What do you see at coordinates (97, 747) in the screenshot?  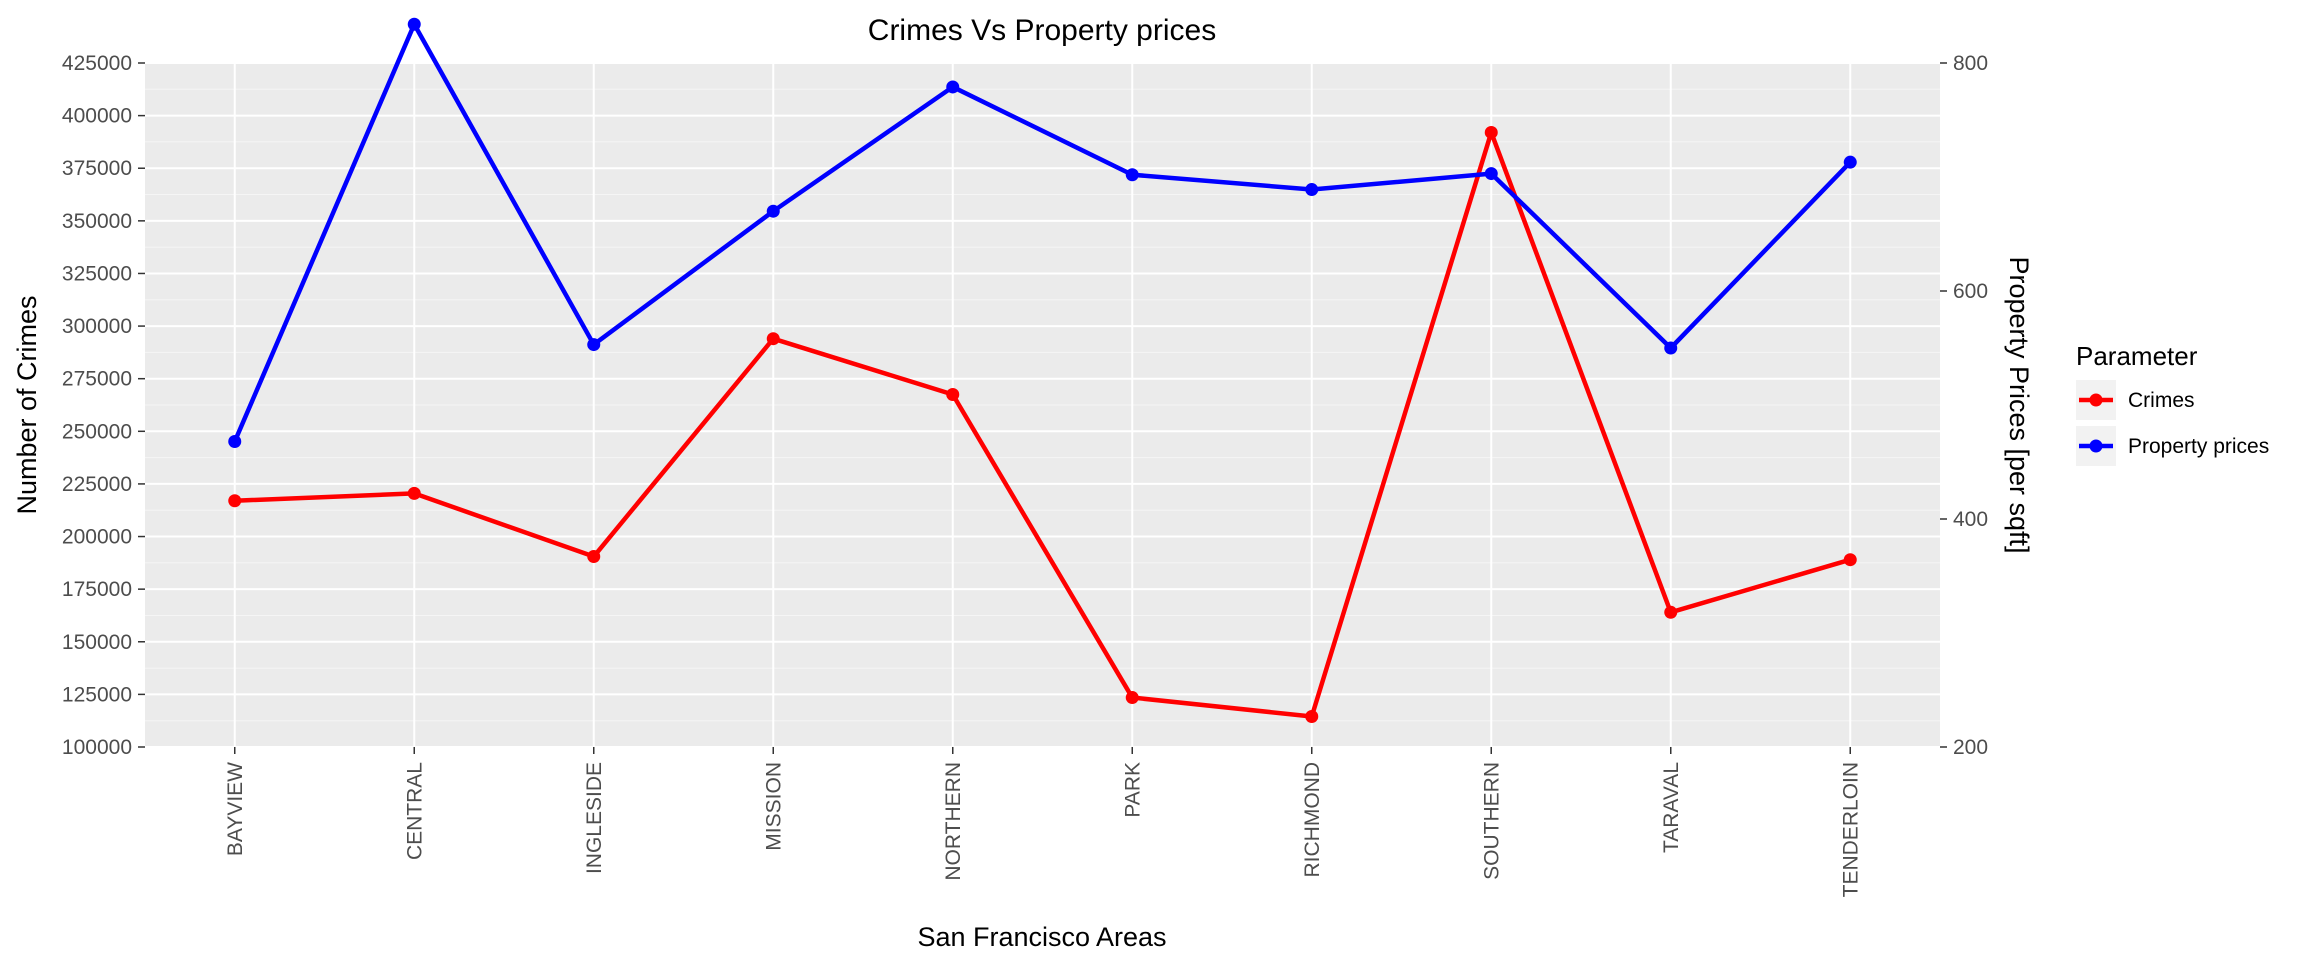 I see `y-tick-label: 100000` at bounding box center [97, 747].